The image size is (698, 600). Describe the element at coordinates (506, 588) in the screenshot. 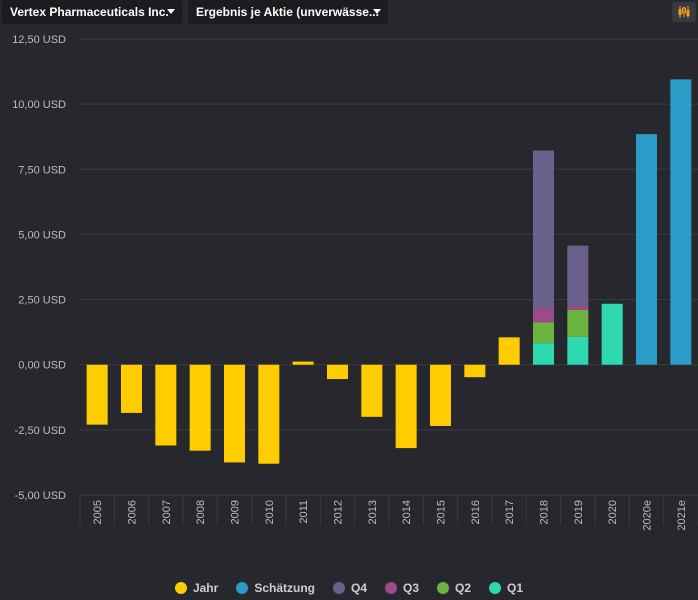

I see `legend-item-q1: Q1` at that location.